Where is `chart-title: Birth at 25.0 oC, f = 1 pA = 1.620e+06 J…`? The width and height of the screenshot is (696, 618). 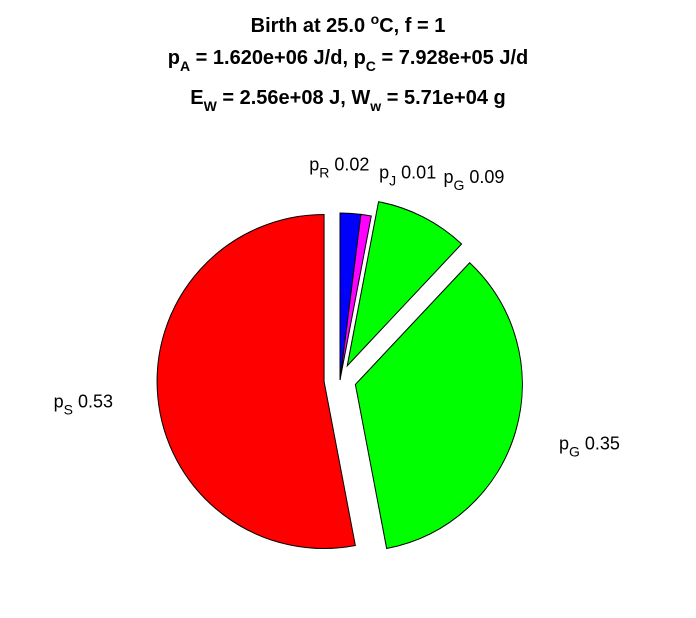
chart-title: Birth at 25.0 oC, f = 1 pA = 1.620e+06 J… is located at coordinates (348, 62).